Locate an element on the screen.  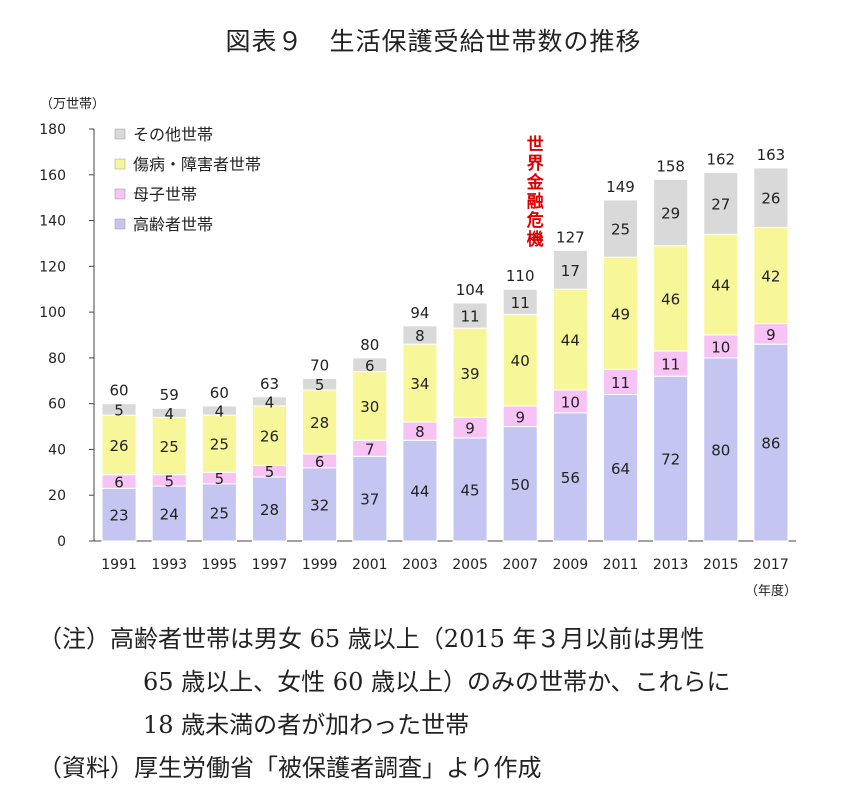
total-value-label: 60 is located at coordinates (219, 393).